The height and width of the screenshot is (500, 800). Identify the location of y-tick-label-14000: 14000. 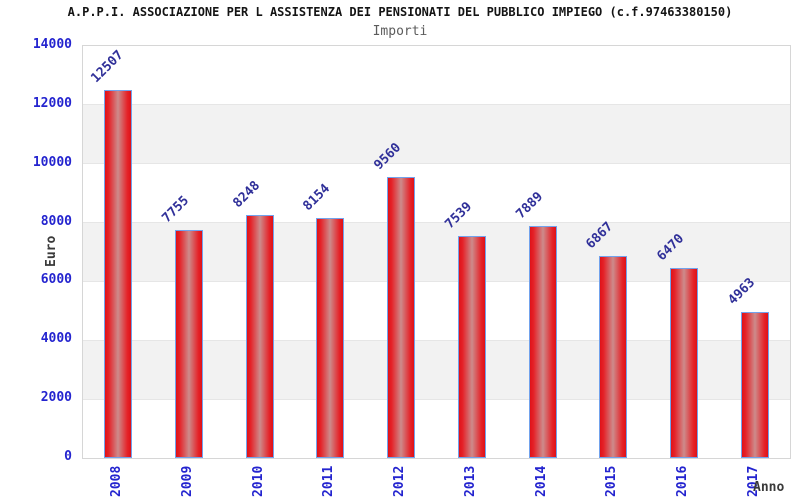
(52, 44).